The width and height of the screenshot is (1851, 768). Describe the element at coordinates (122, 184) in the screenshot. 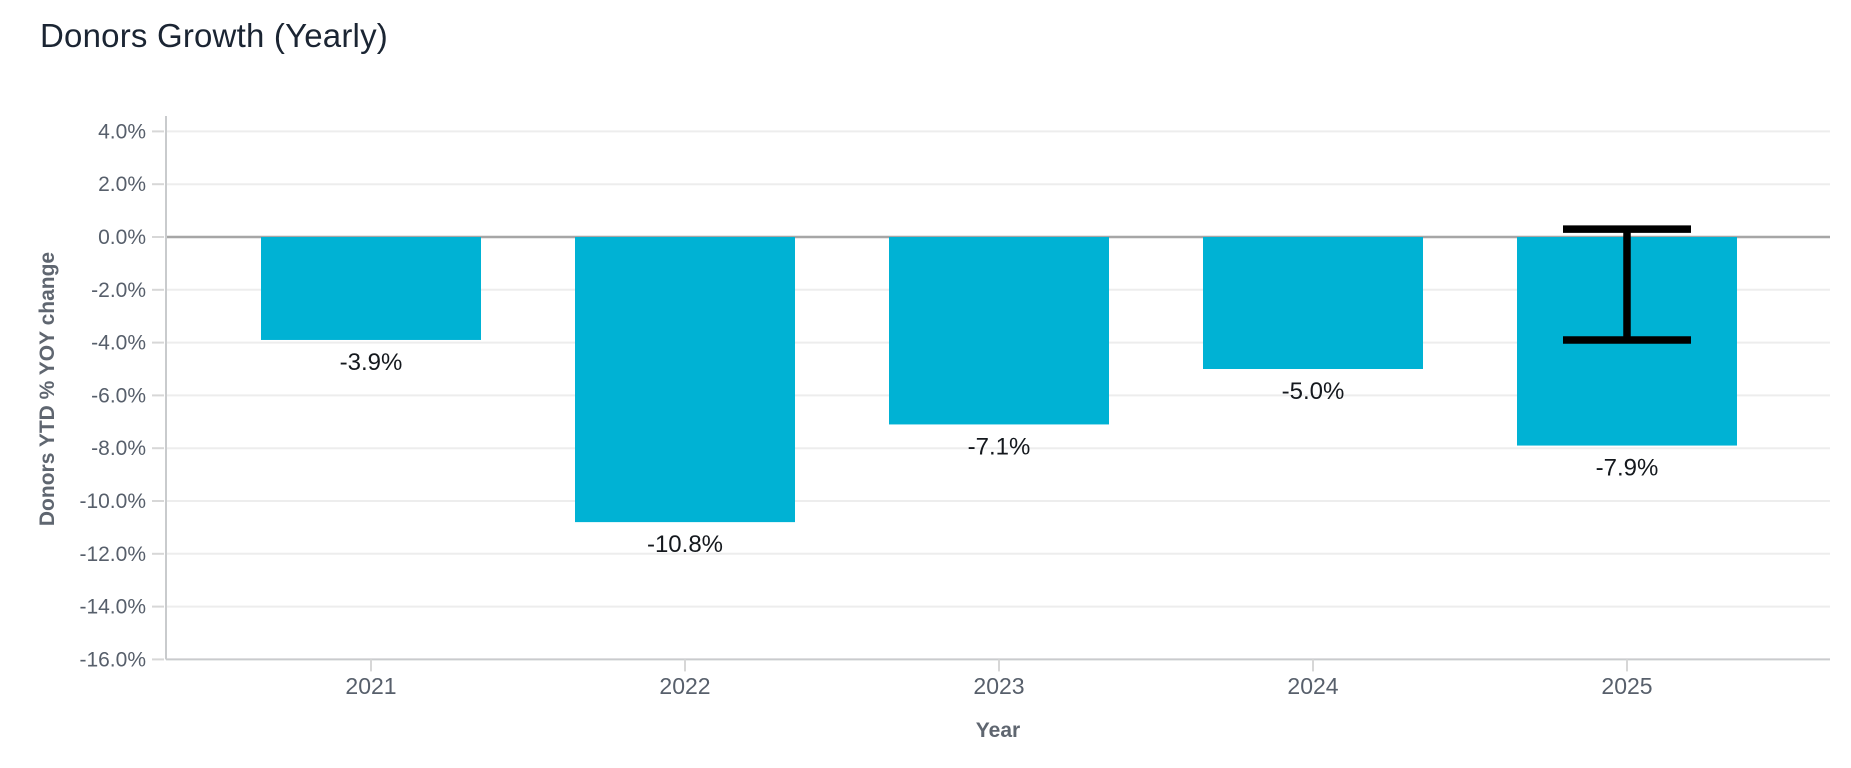

I see `y-tick-label: 2.0%` at that location.